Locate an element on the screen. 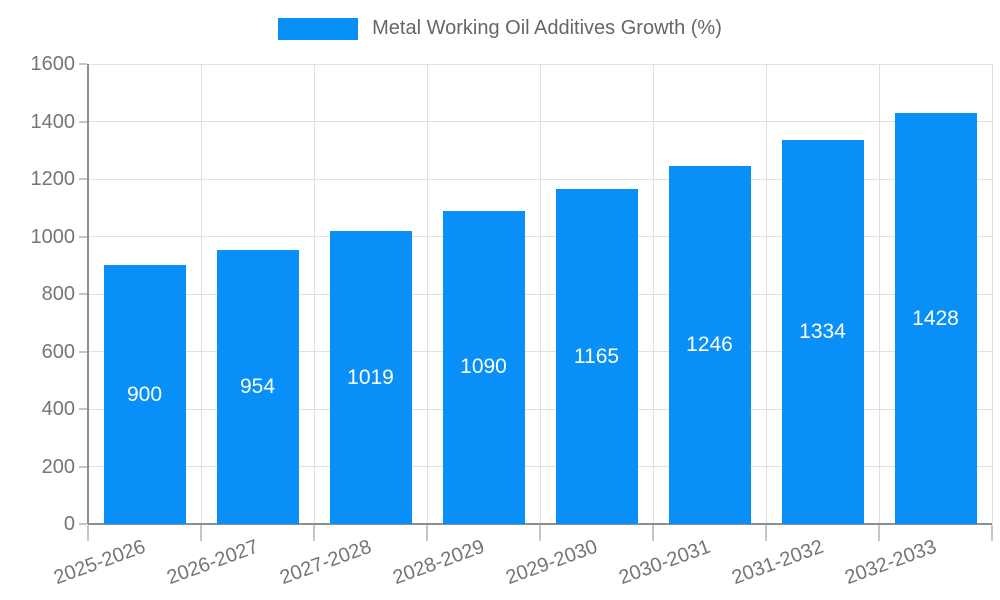  bar-value-label: 954 is located at coordinates (257, 386).